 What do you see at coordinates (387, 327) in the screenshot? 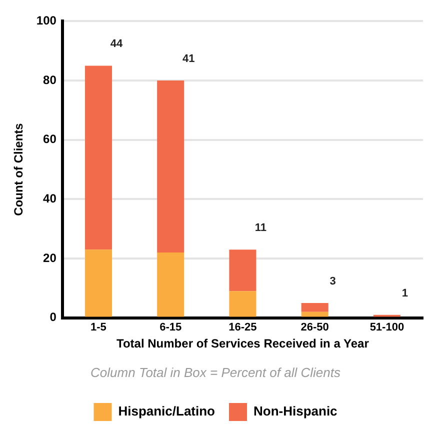
I see `x-tick-label: 51-100` at bounding box center [387, 327].